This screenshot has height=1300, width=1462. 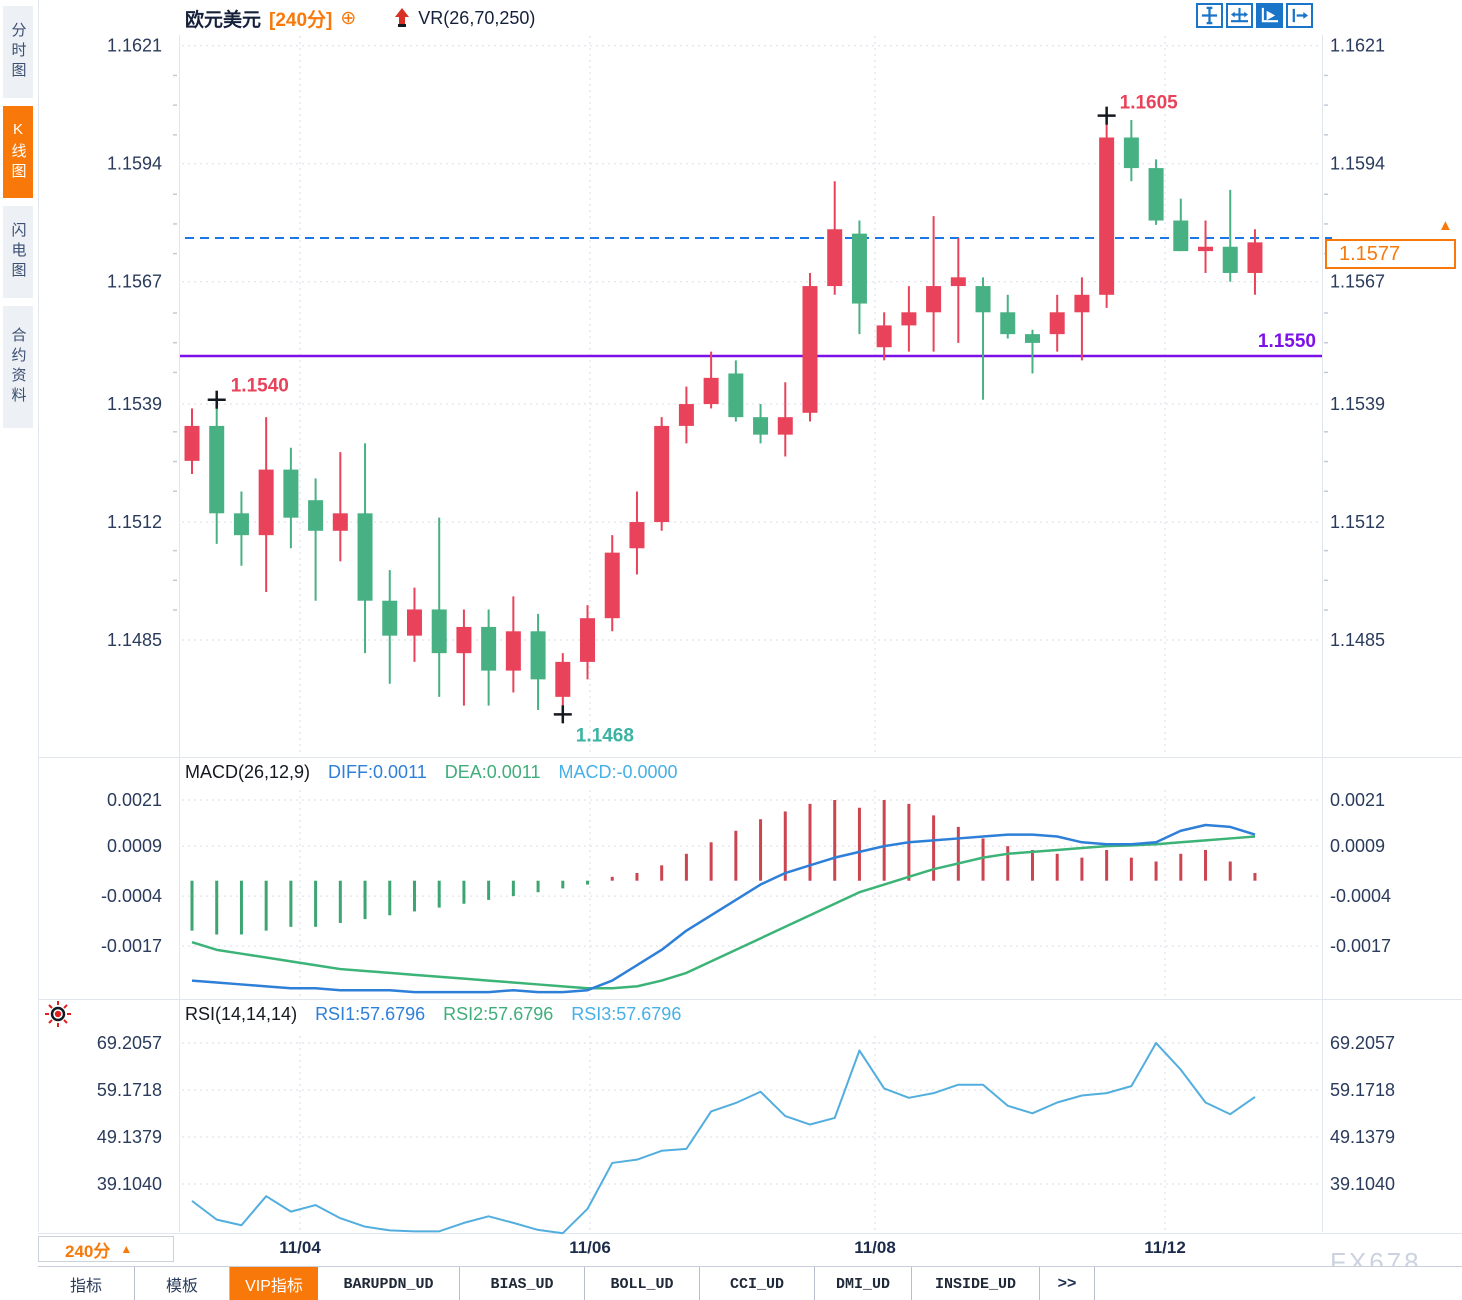 What do you see at coordinates (1370, 253) in the screenshot?
I see `last-price-value: 1.1577` at bounding box center [1370, 253].